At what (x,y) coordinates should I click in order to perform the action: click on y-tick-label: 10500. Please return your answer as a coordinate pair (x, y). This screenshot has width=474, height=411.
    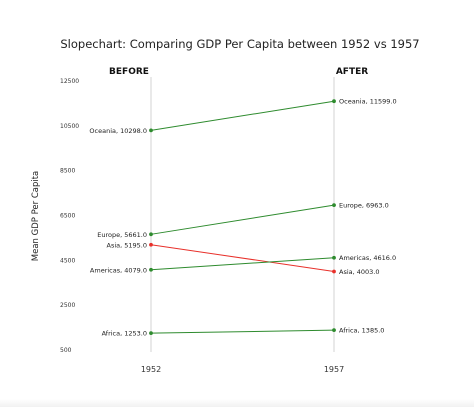
    Looking at the image, I should click on (69, 126).